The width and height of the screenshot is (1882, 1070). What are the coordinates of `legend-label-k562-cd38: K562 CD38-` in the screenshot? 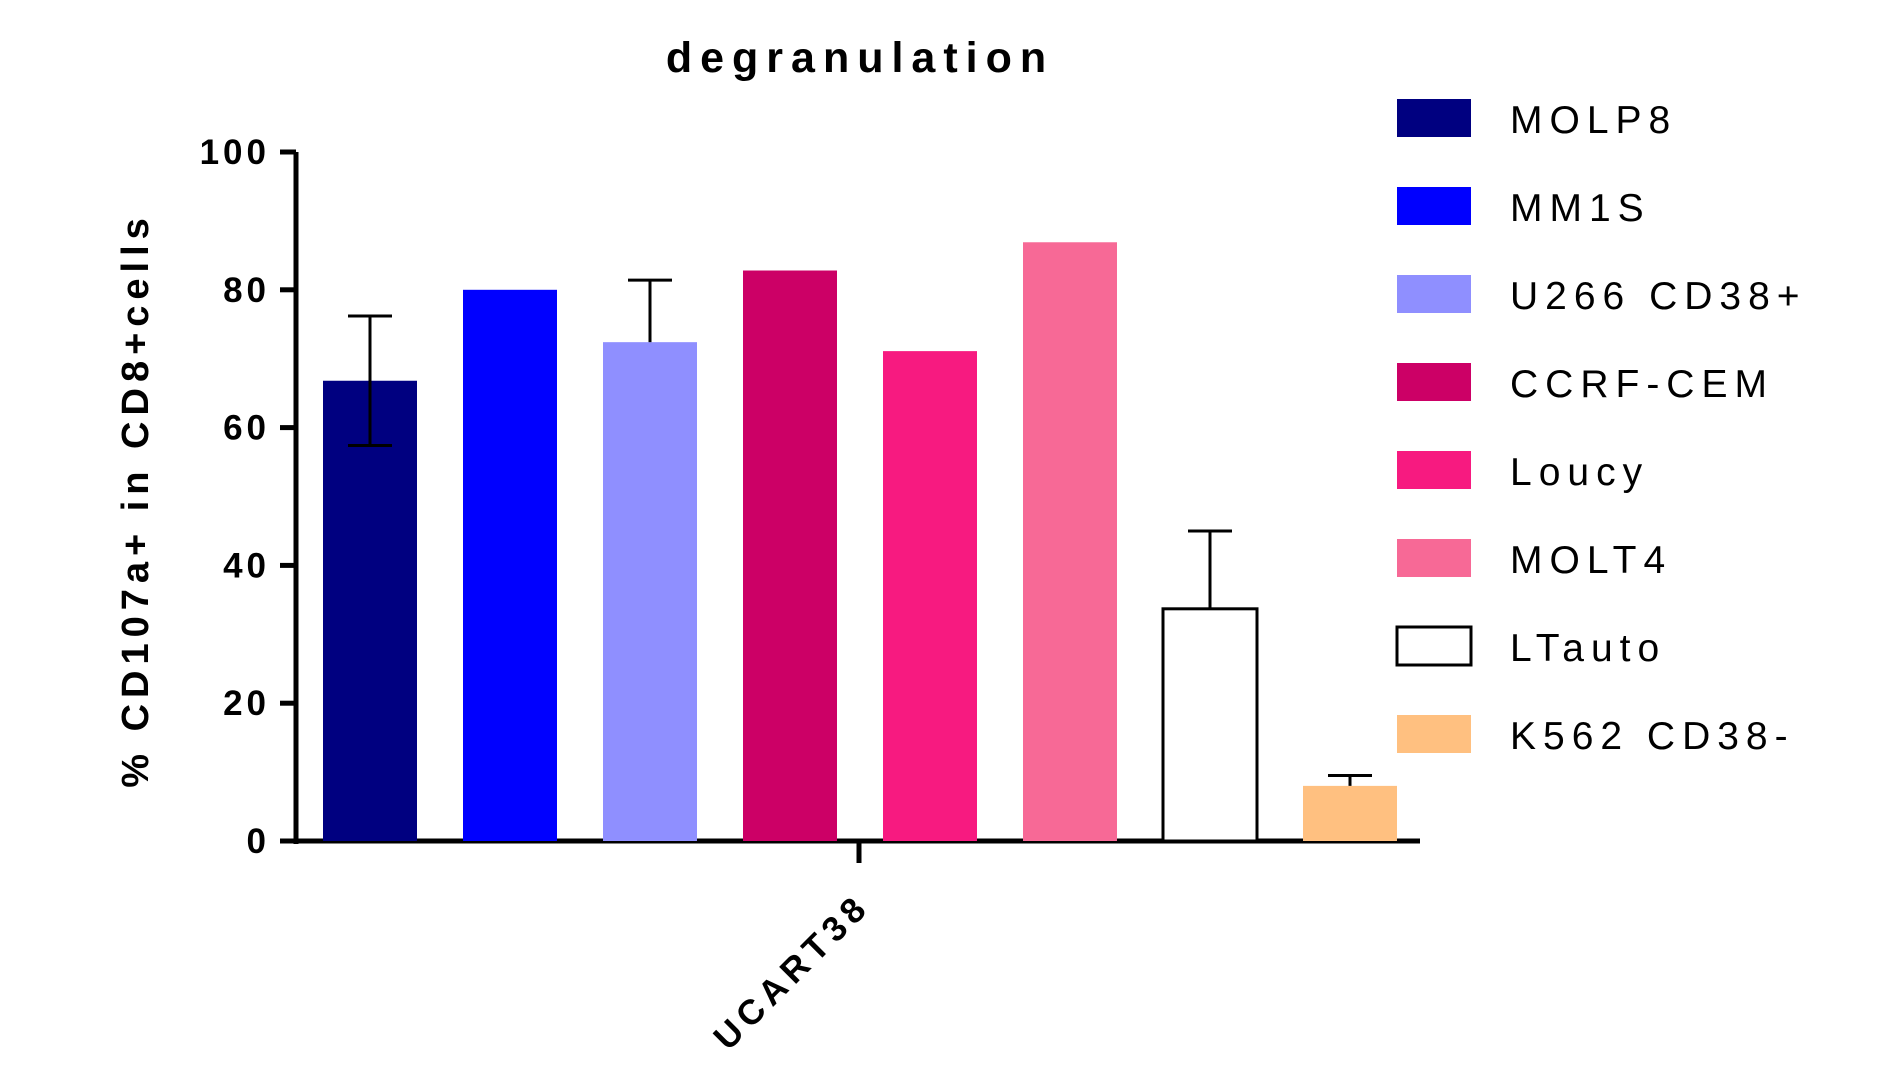 It's located at (1652, 736).